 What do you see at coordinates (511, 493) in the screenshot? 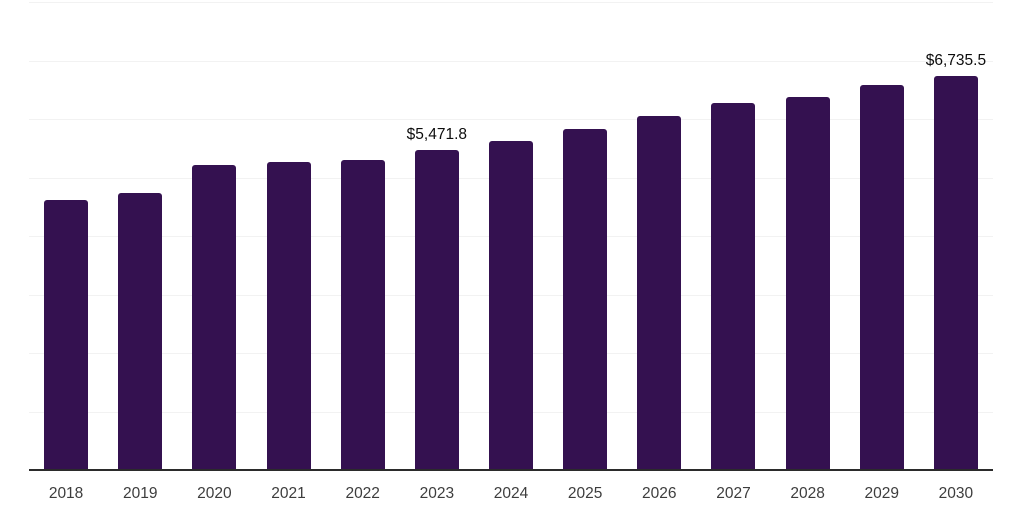
I see `x-tick-2024: 2024` at bounding box center [511, 493].